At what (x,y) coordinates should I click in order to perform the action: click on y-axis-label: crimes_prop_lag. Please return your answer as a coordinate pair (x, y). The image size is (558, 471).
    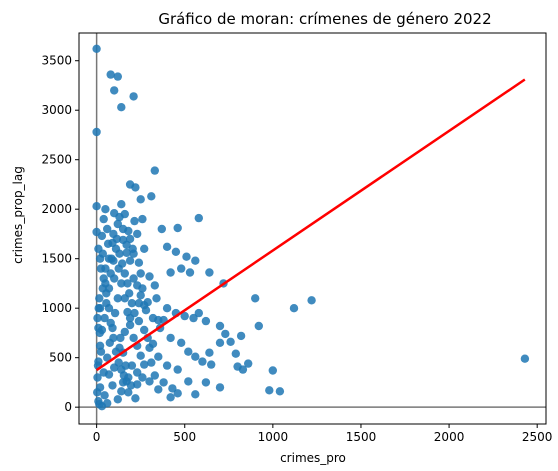
    Looking at the image, I should click on (18, 215).